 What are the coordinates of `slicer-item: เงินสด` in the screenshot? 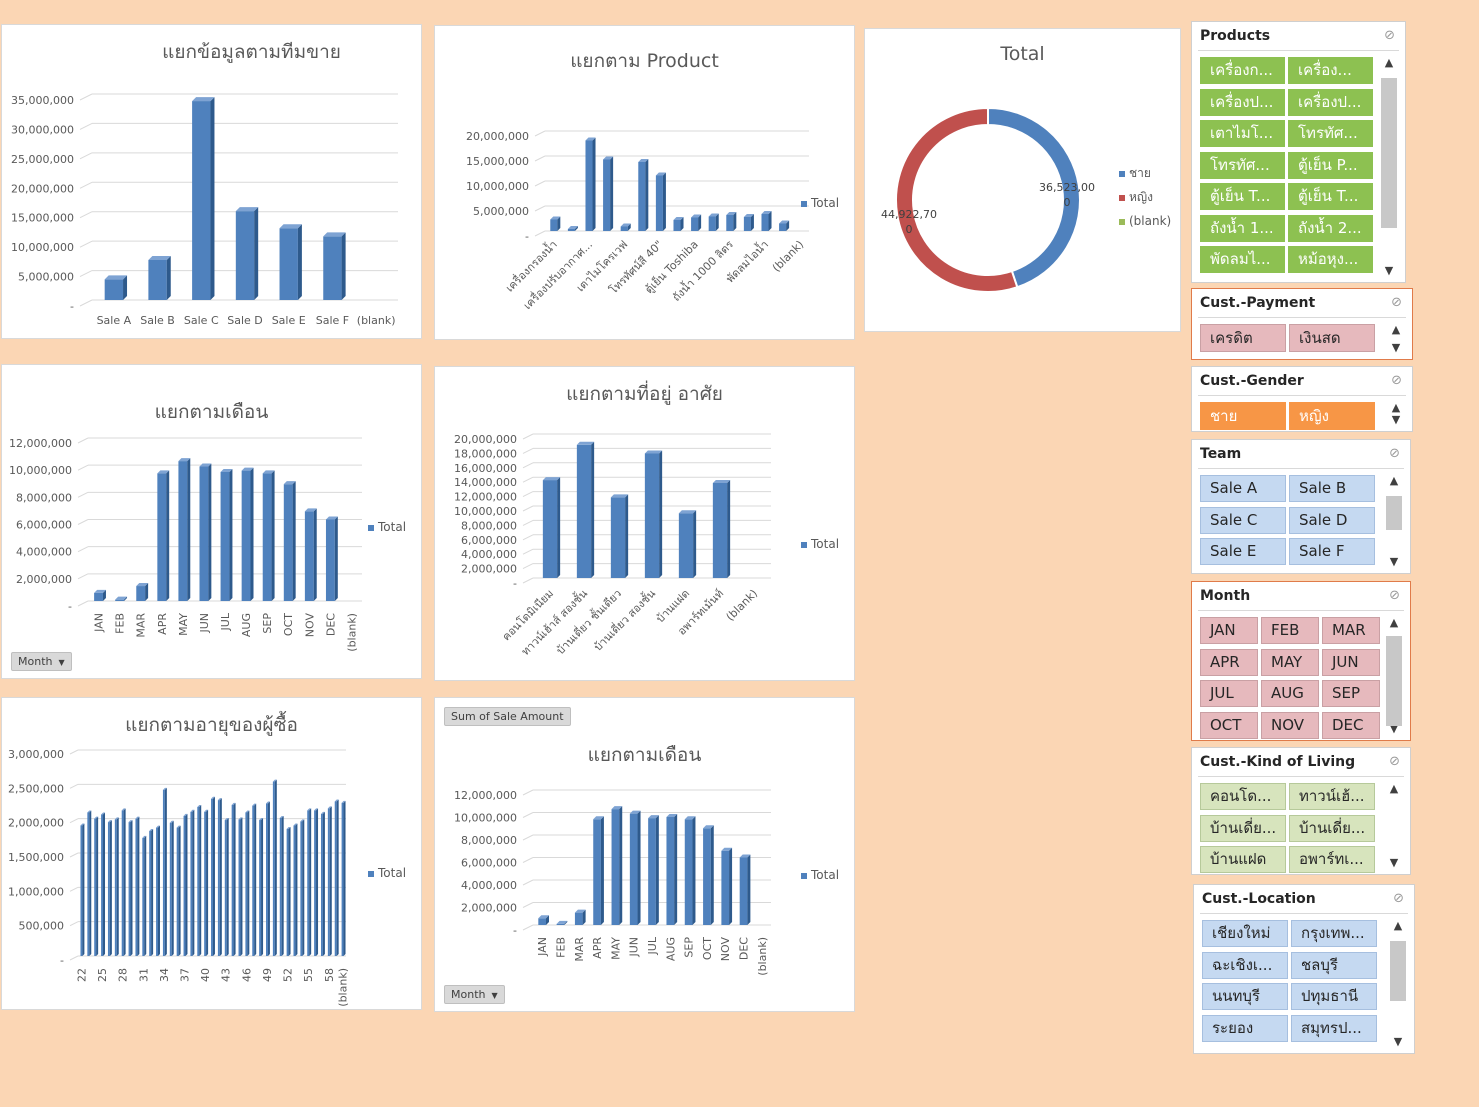 It's located at (1332, 338).